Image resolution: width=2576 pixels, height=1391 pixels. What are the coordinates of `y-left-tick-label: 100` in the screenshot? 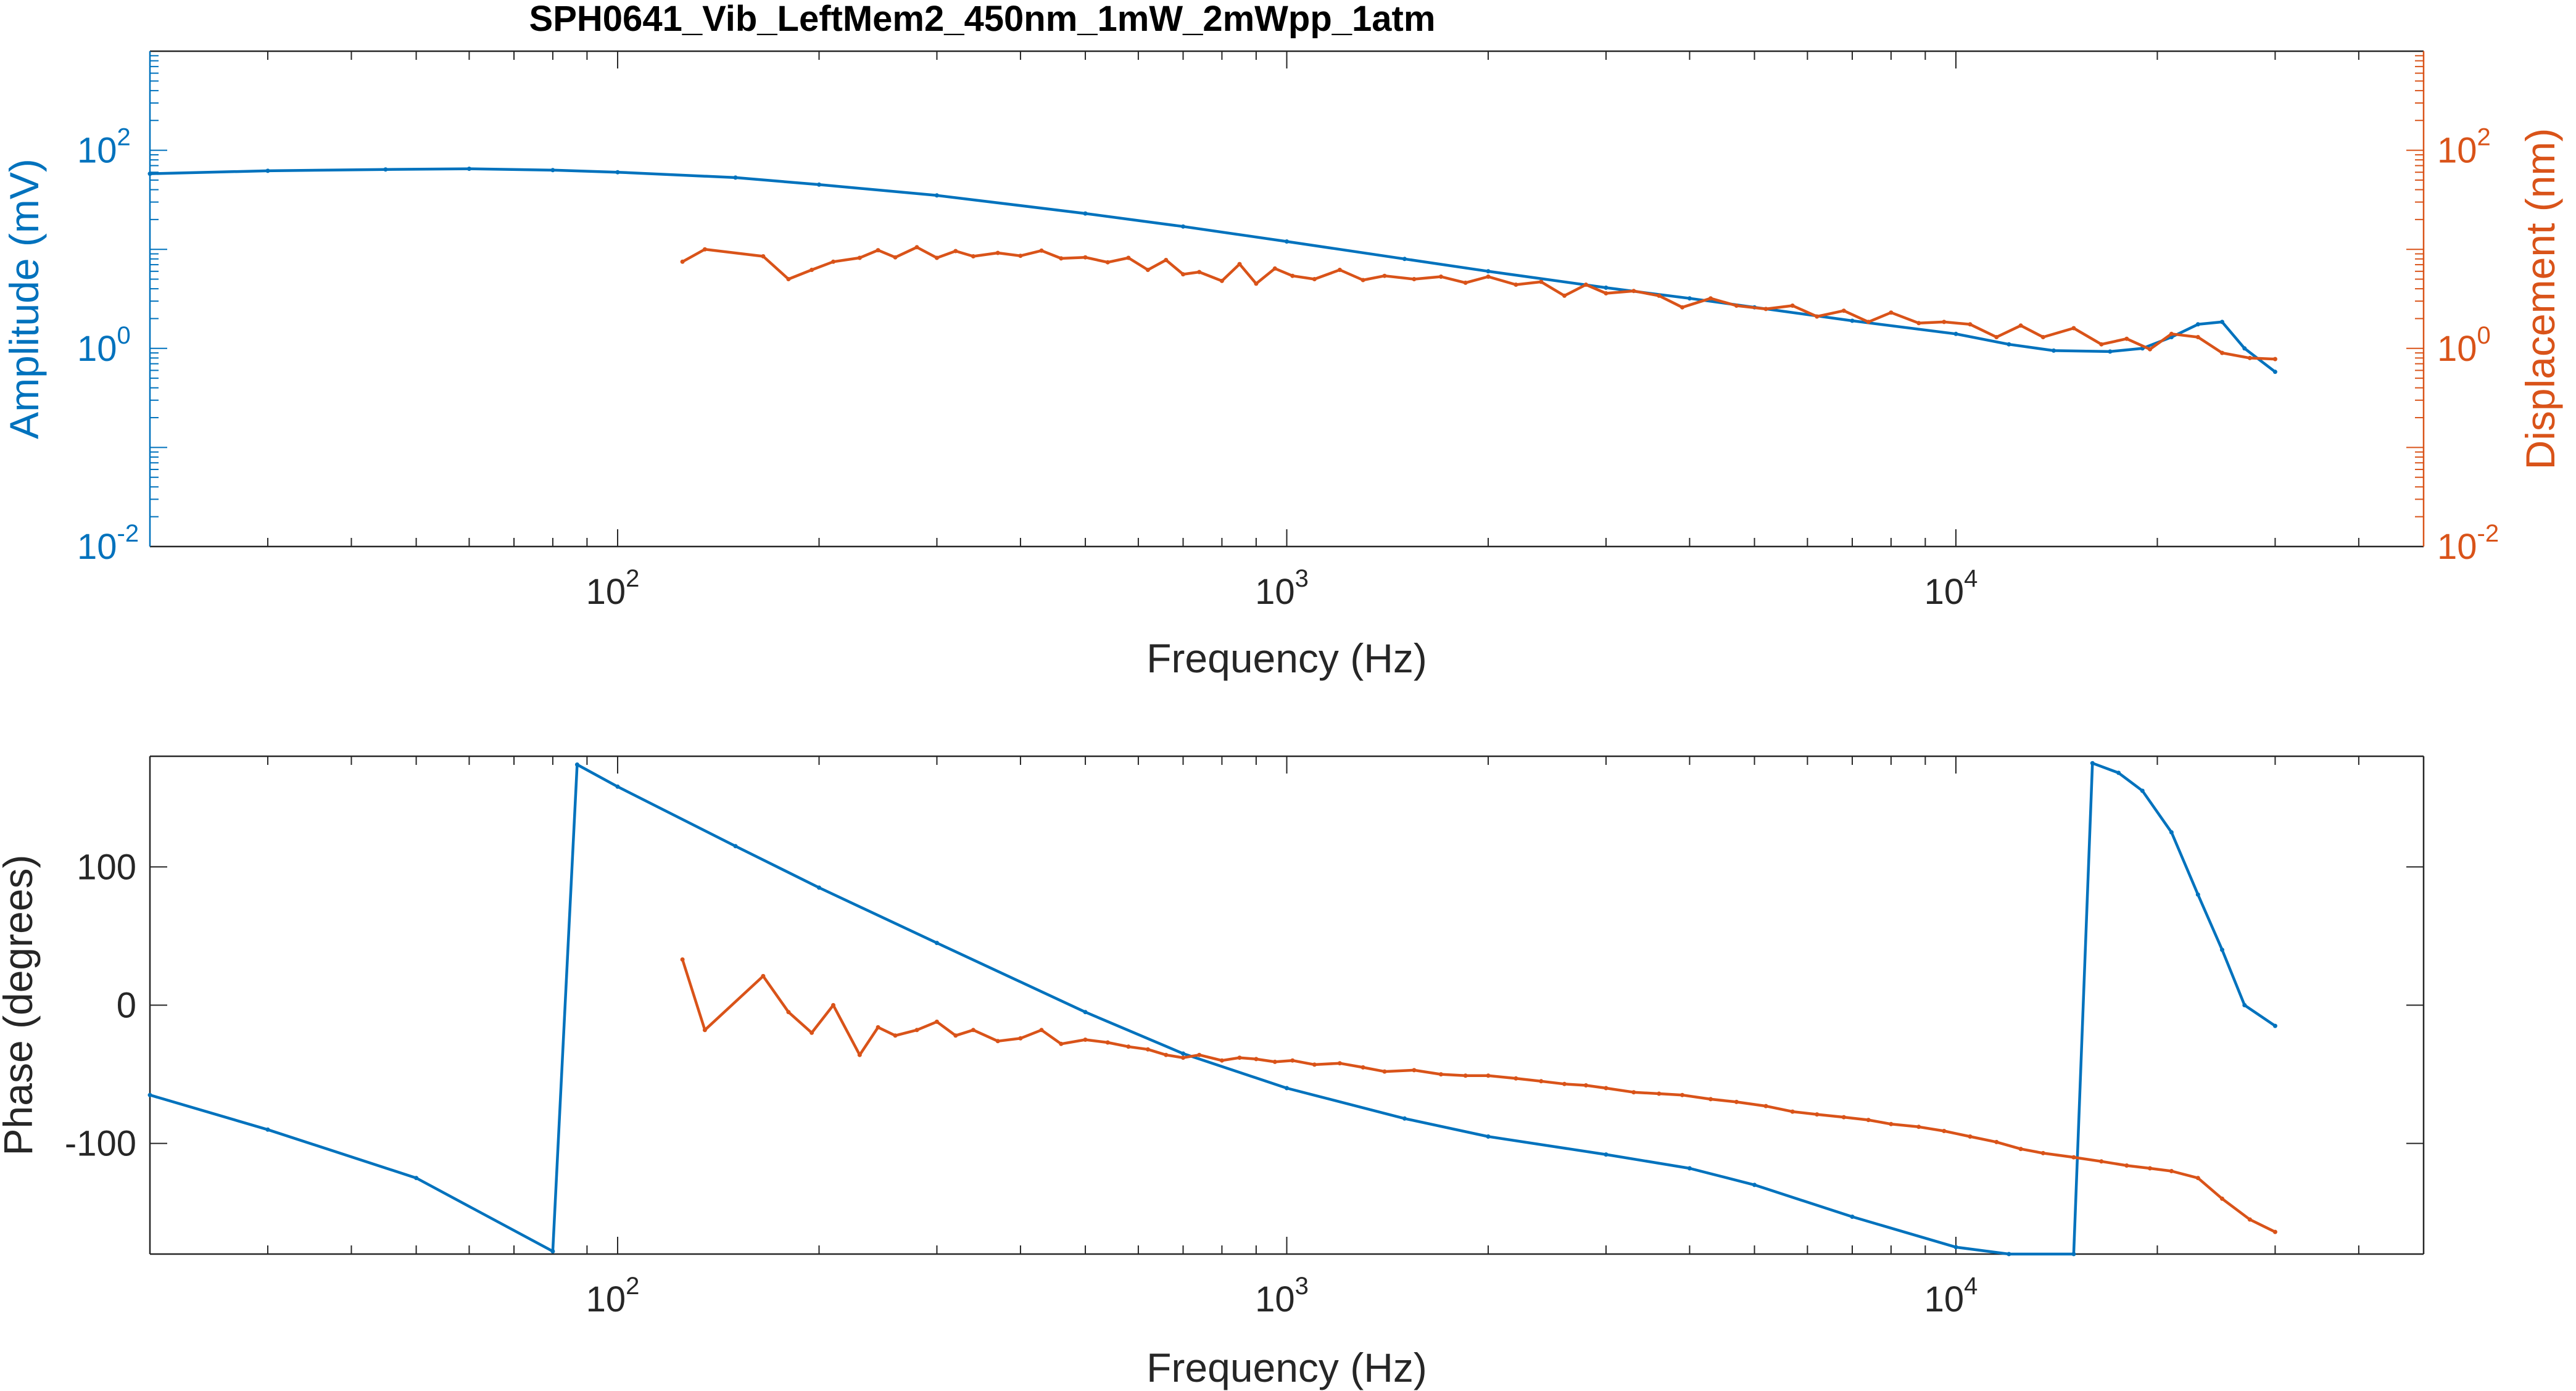 It's located at (104, 345).